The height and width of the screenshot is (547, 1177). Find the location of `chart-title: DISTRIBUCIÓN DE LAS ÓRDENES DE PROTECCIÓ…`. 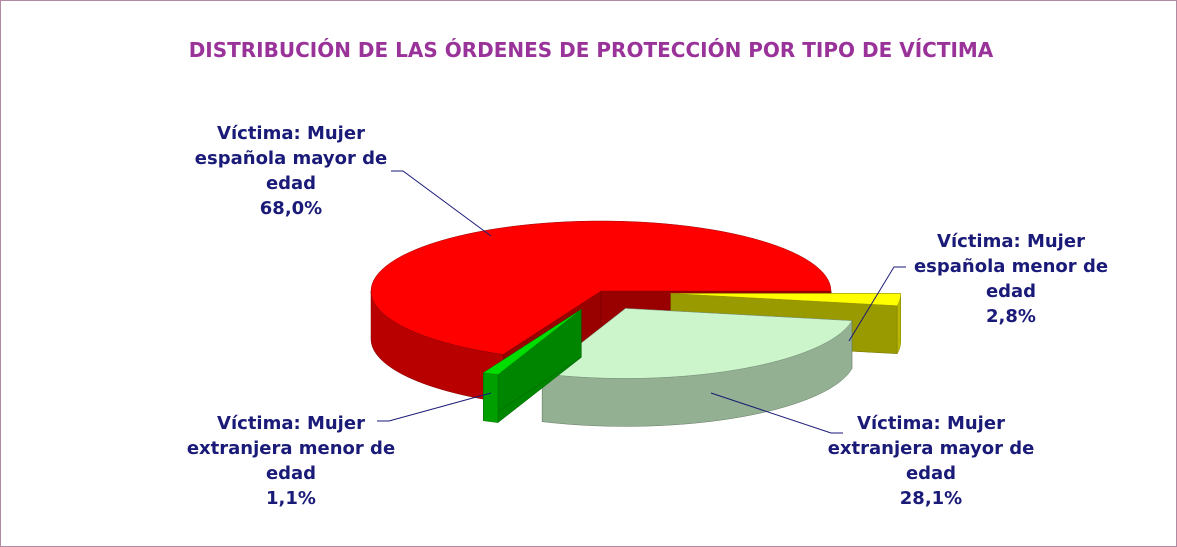

chart-title: DISTRIBUCIÓN DE LAS ÓRDENES DE PROTECCIÓ… is located at coordinates (591, 50).